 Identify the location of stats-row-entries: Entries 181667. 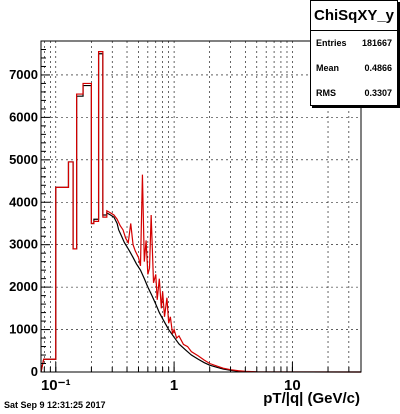
(354, 43).